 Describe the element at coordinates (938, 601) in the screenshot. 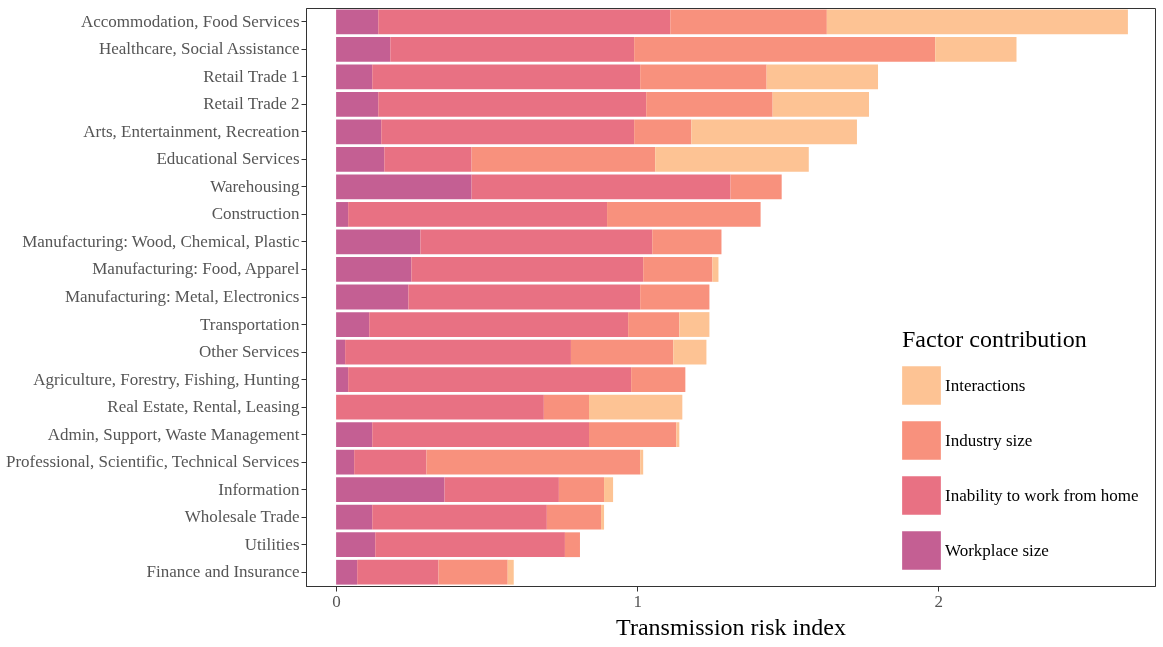

I see `x-tick-label: 2` at that location.